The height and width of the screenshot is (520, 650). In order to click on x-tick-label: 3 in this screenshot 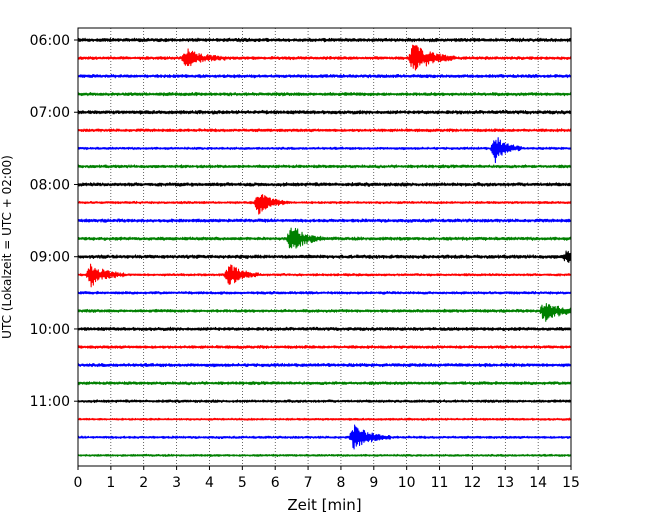, I will do `click(176, 483)`.